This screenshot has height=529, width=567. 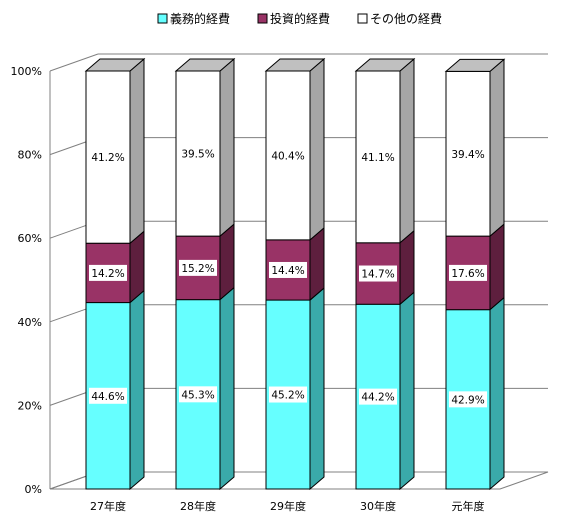 I want to click on bar-segment-3: 40.4%, so click(x=295, y=149).